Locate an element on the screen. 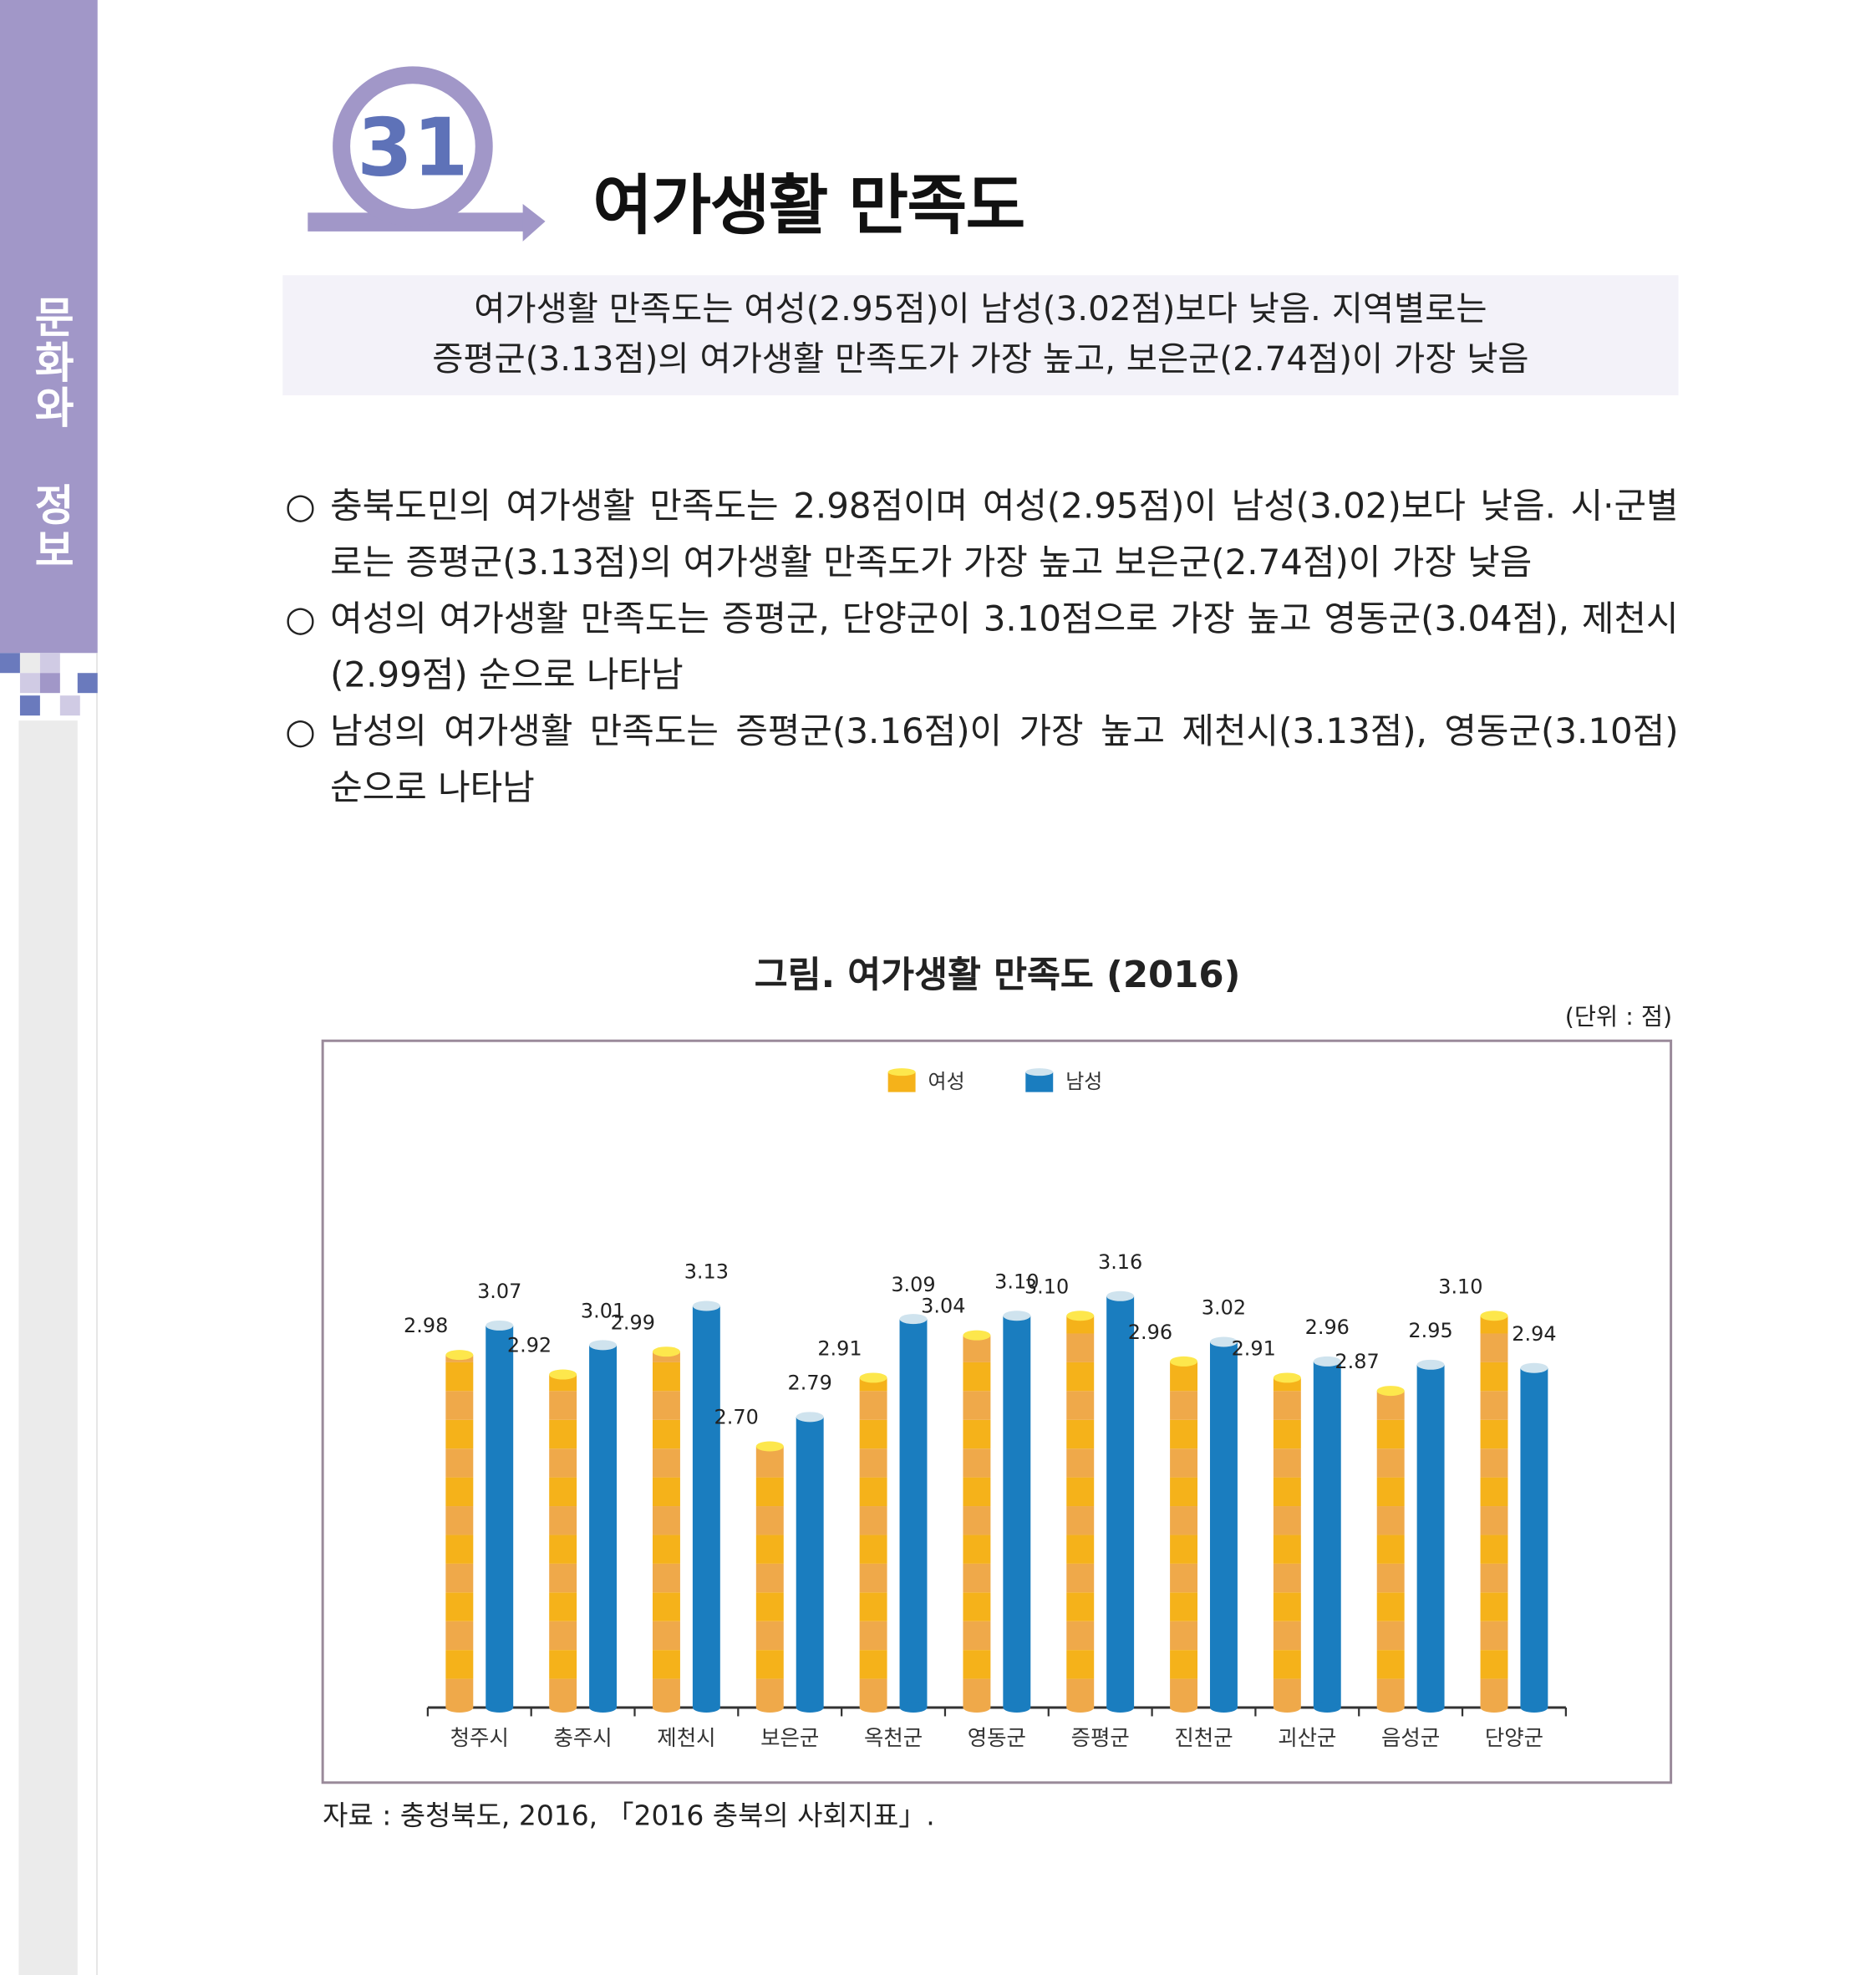  data-label: 2.99 is located at coordinates (633, 1322).